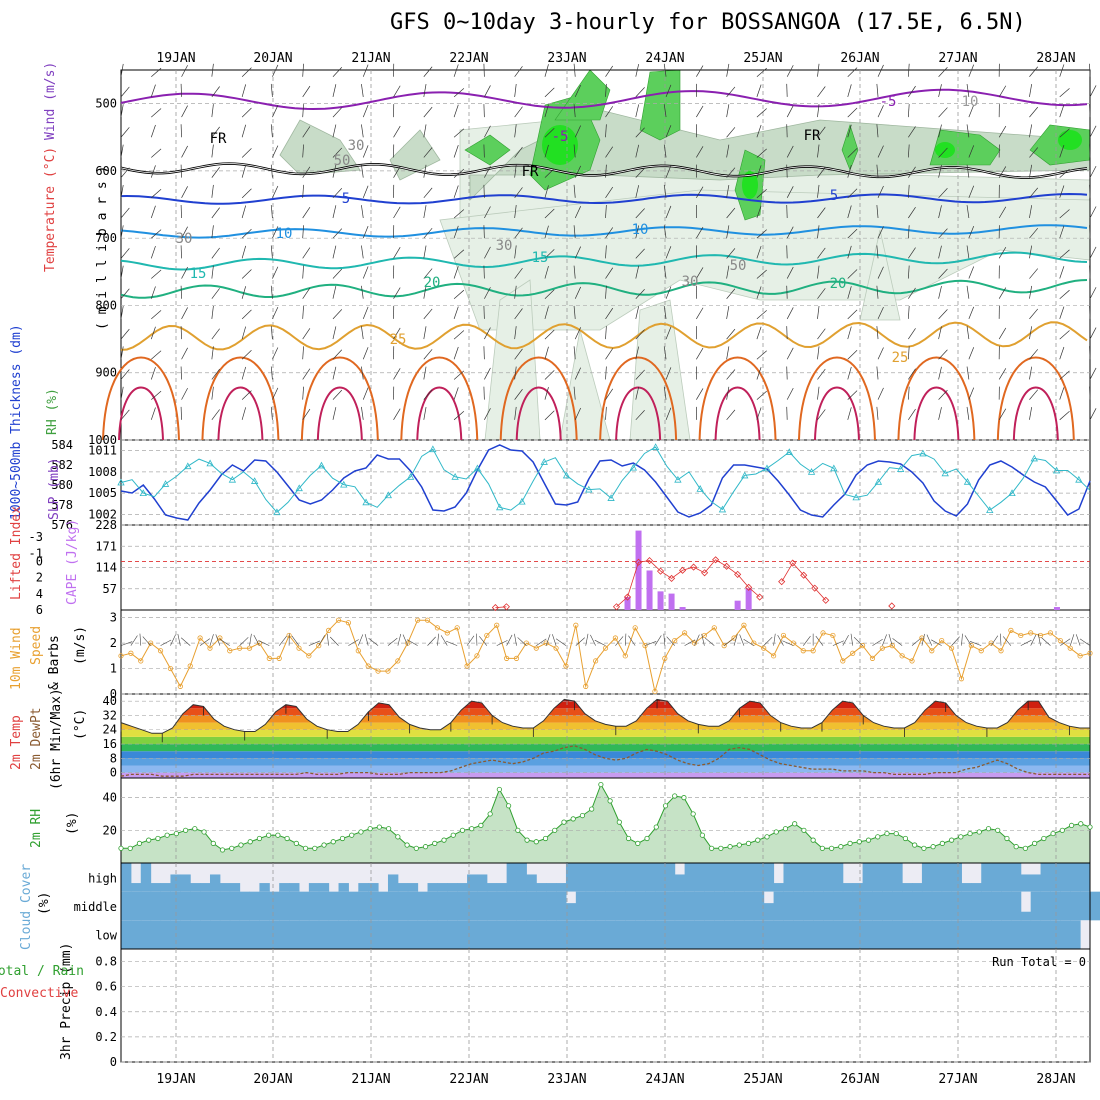 The image size is (1100, 1100). Describe the element at coordinates (113, 758) in the screenshot. I see `temp-tick: 8` at that location.